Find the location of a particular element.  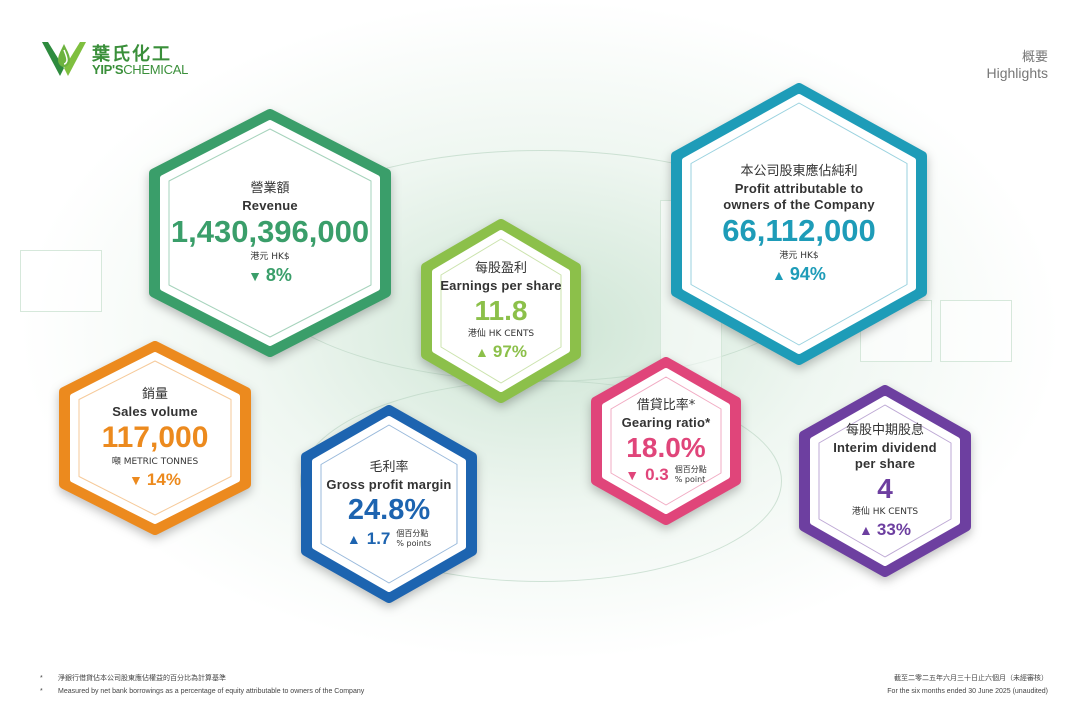

sales-label-en: Sales volume is located at coordinates (155, 411).